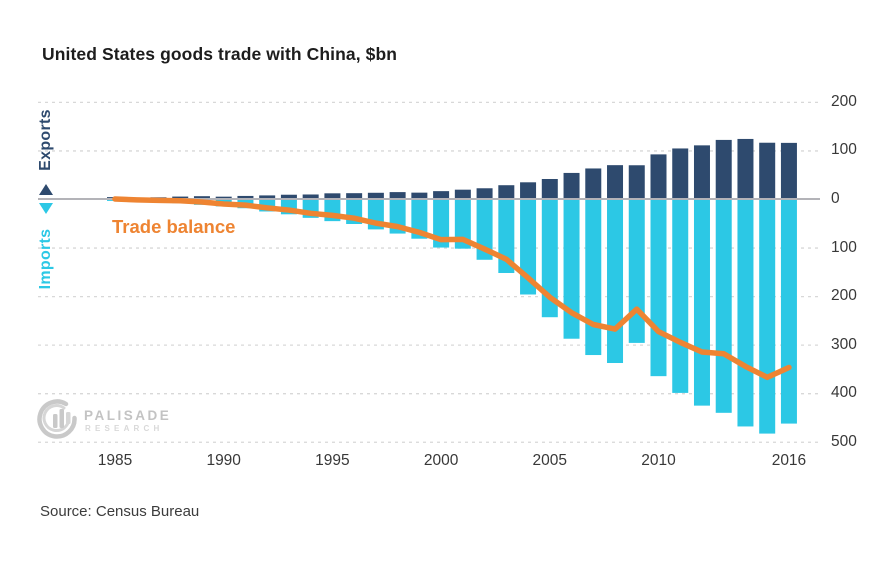 Image resolution: width=896 pixels, height=566 pixels. Describe the element at coordinates (124, 428) in the screenshot. I see `logo-sub-text: RESEARCH` at that location.